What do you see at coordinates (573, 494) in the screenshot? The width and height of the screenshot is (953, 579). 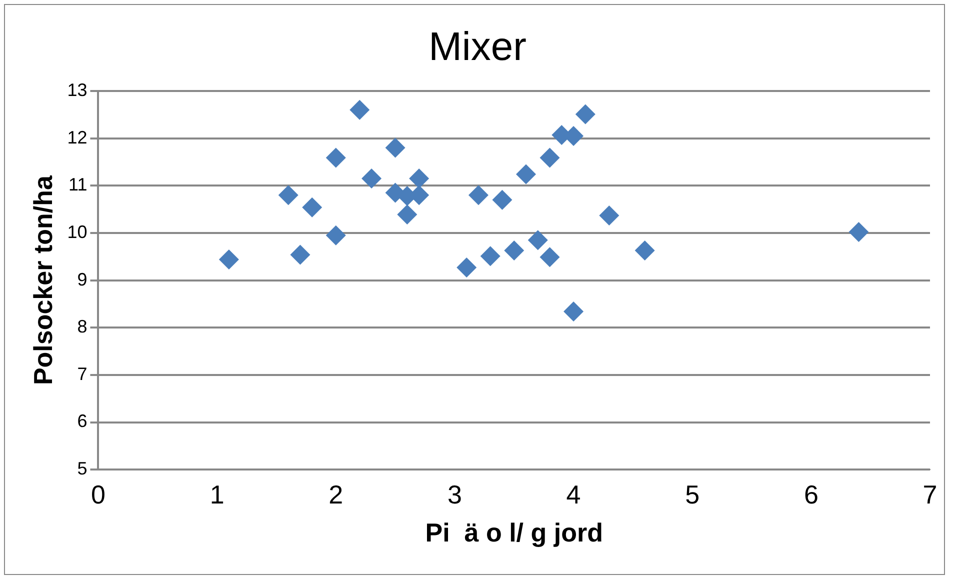 I see `x-tick-label: 4` at bounding box center [573, 494].